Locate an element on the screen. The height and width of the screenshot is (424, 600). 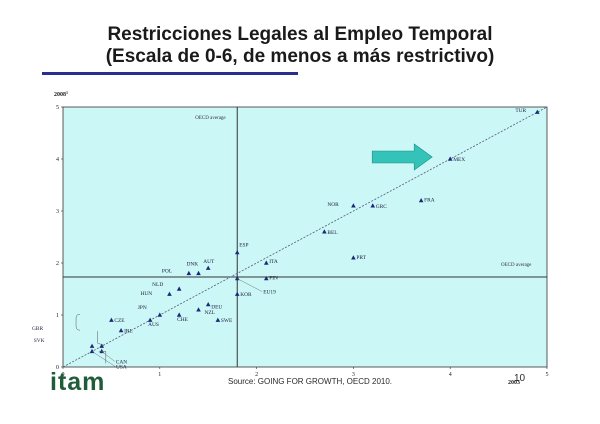
point-dnk is located at coordinates (198, 273).